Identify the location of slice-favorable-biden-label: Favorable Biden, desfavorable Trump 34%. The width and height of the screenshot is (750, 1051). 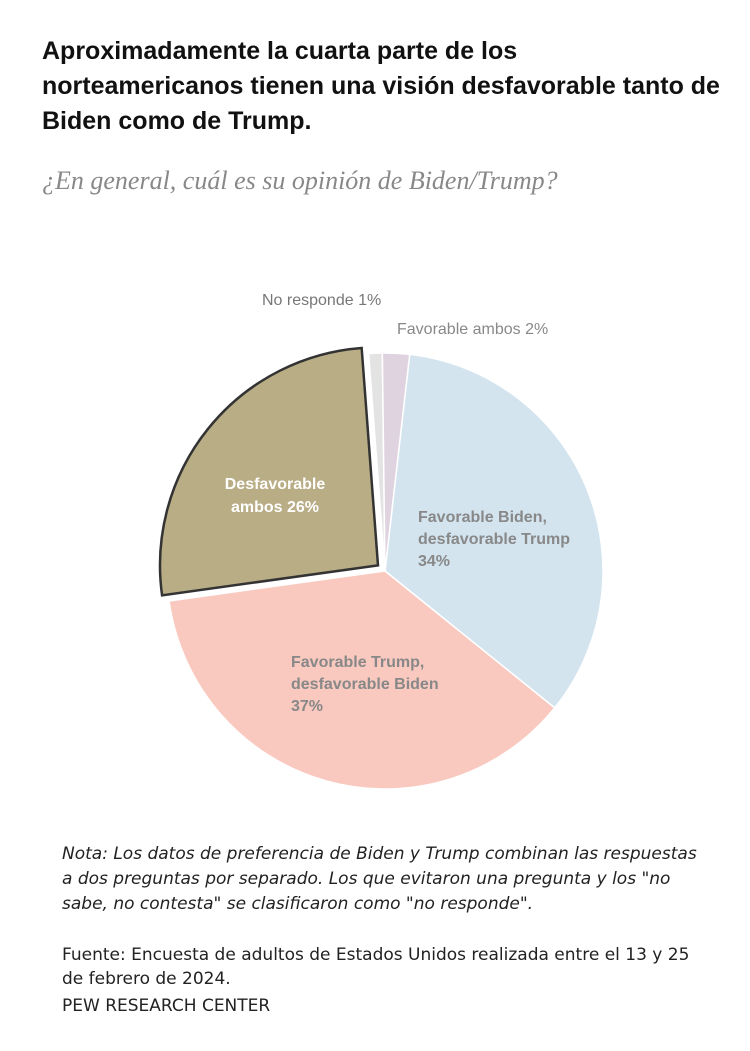
(494, 539).